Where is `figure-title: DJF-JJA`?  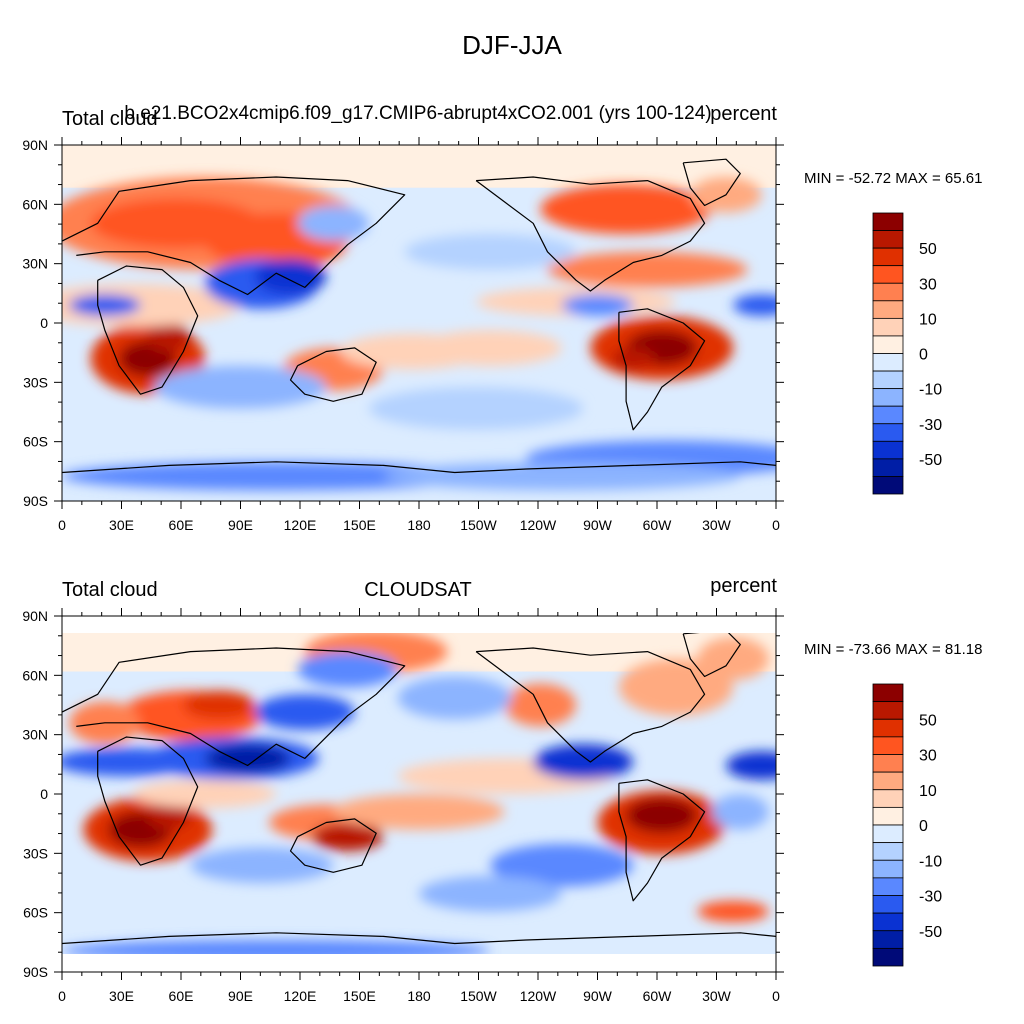
figure-title: DJF-JJA is located at coordinates (512, 45).